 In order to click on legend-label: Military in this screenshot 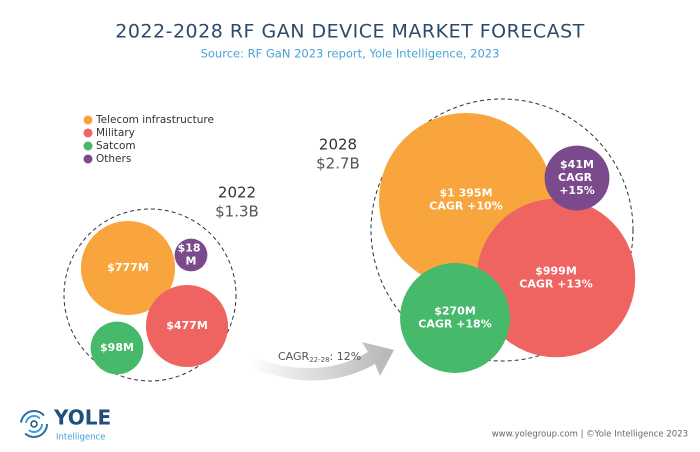, I will do `click(115, 133)`.